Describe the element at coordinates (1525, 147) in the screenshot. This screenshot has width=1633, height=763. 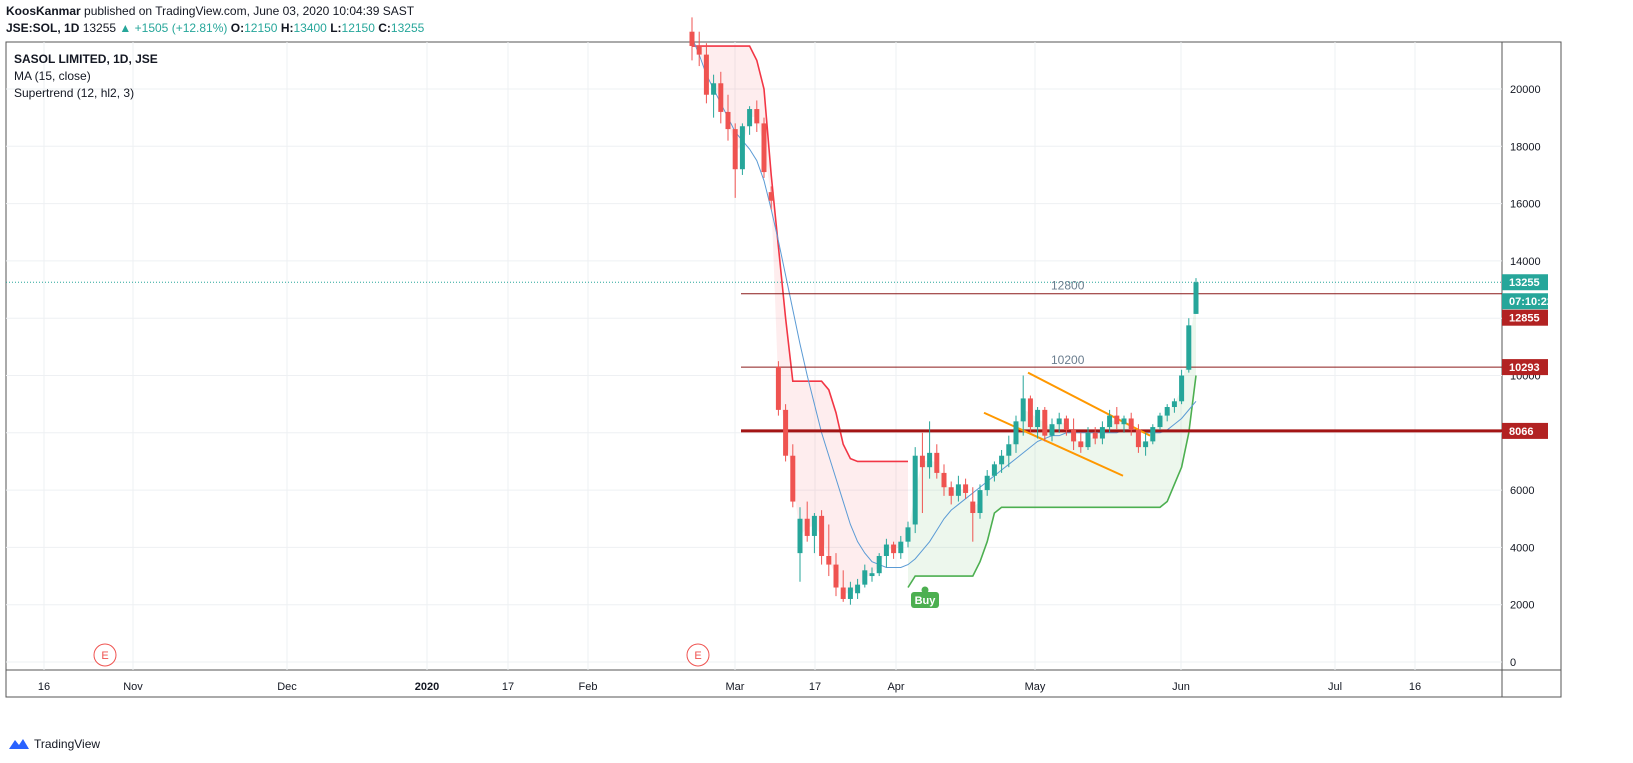
I see `y-tick-label: 18000` at that location.